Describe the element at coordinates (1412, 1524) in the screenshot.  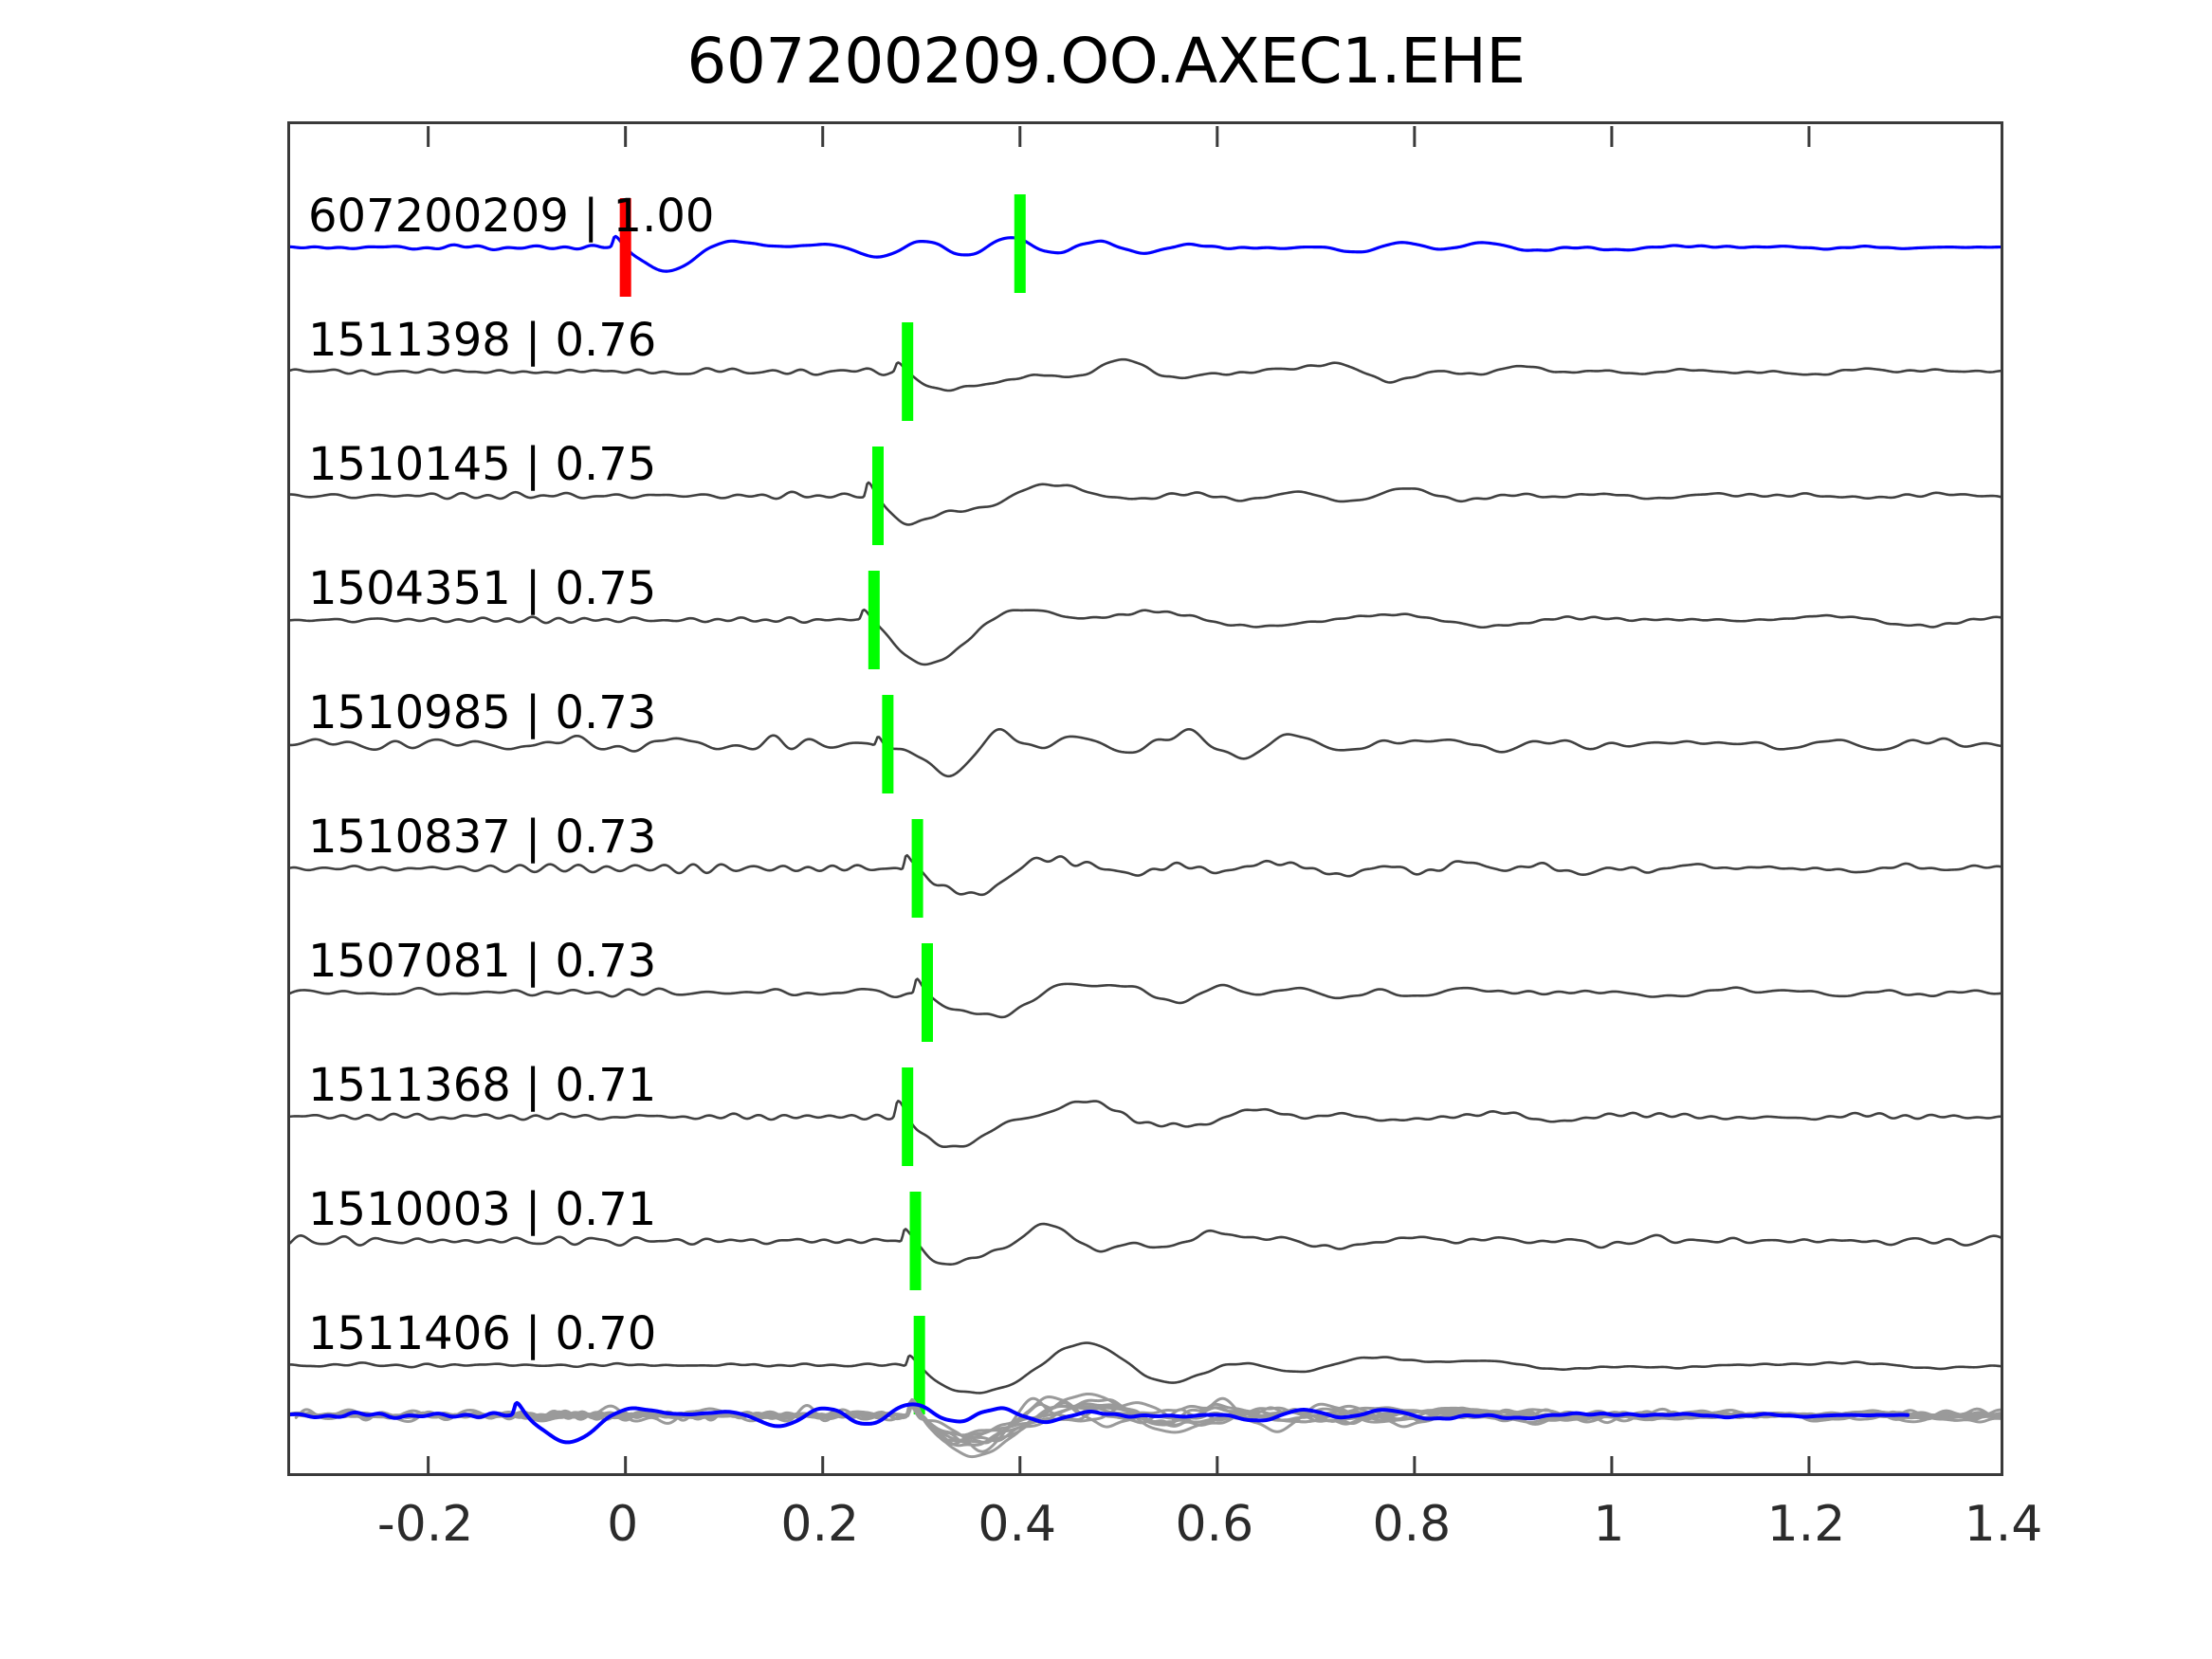
I see `x-tick-label: 0.8` at that location.